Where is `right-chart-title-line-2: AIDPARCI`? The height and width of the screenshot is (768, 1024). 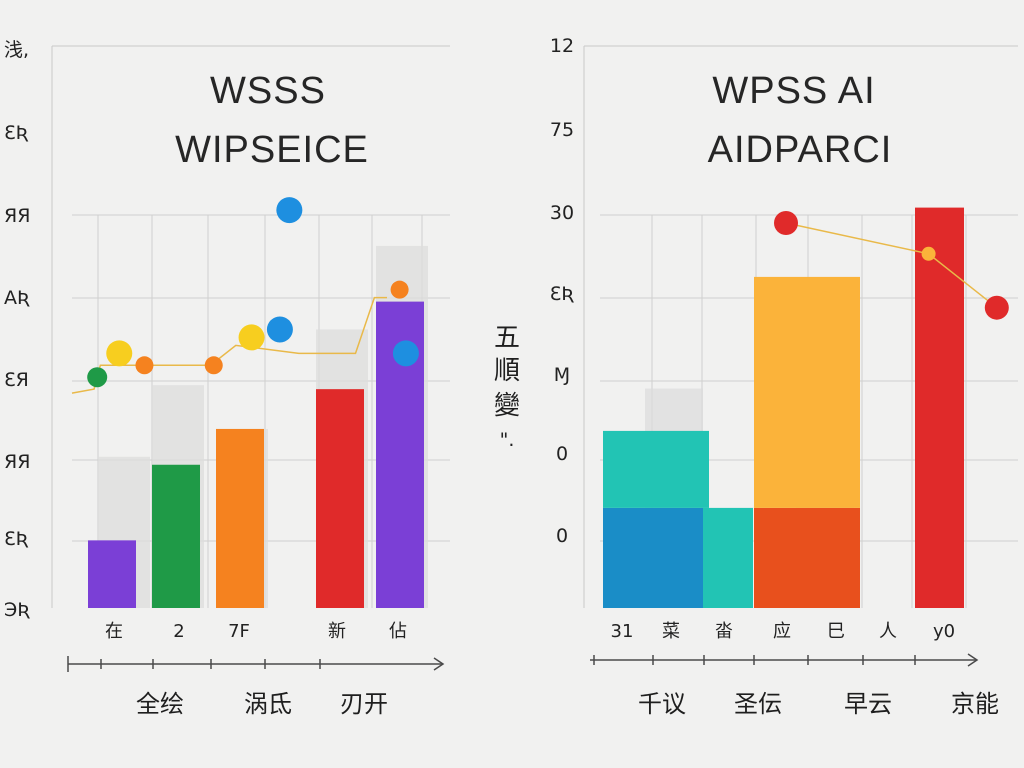 right-chart-title-line-2: AIDPARCI is located at coordinates (800, 150).